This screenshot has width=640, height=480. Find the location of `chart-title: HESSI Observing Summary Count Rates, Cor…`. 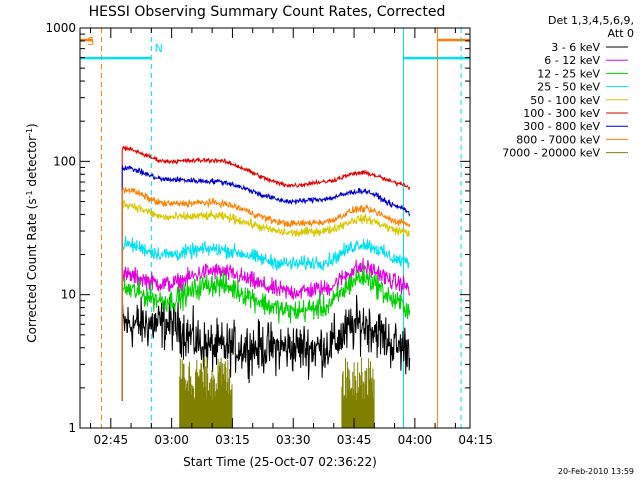

chart-title: HESSI Observing Summary Count Rates, Cor… is located at coordinates (267, 12).